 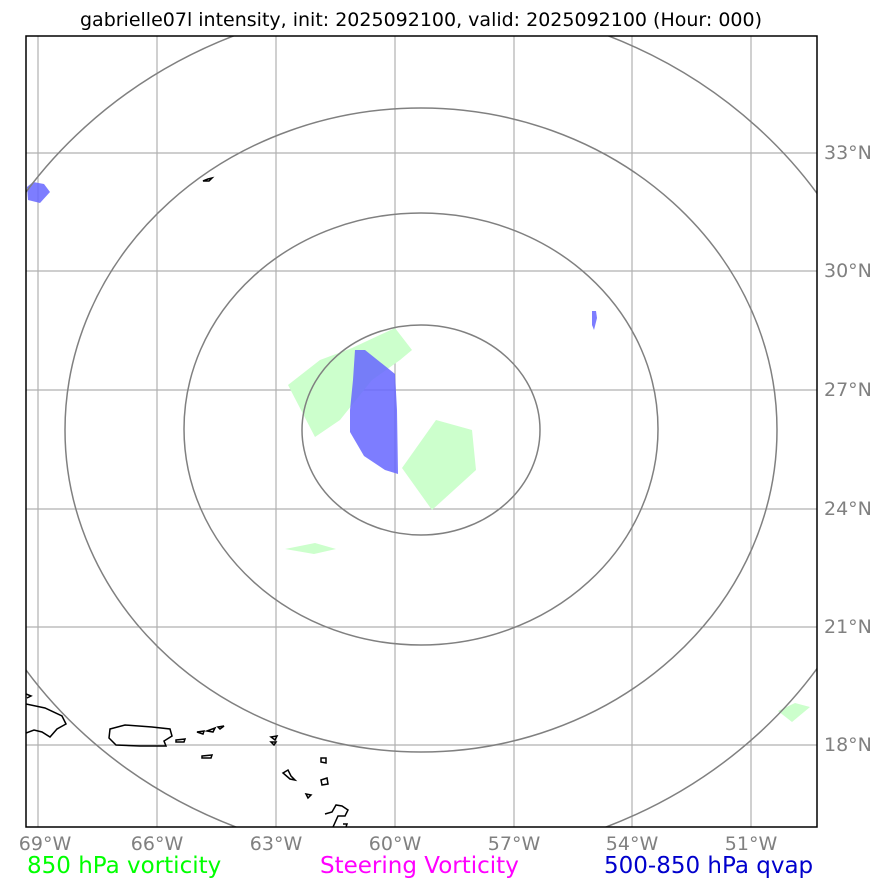 I want to click on bermuda-coast, so click(x=208, y=179).